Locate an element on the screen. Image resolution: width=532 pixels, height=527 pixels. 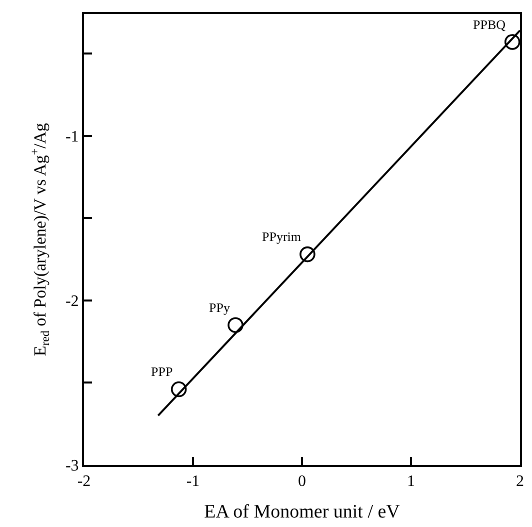
annotation: PPP is located at coordinates (162, 371).